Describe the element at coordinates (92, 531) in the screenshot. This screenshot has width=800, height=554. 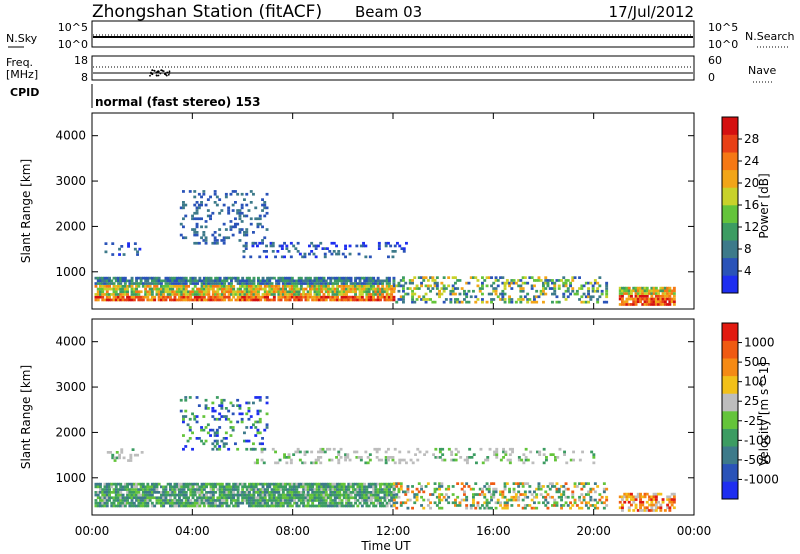
I see `x-tick-label: 00:00` at that location.